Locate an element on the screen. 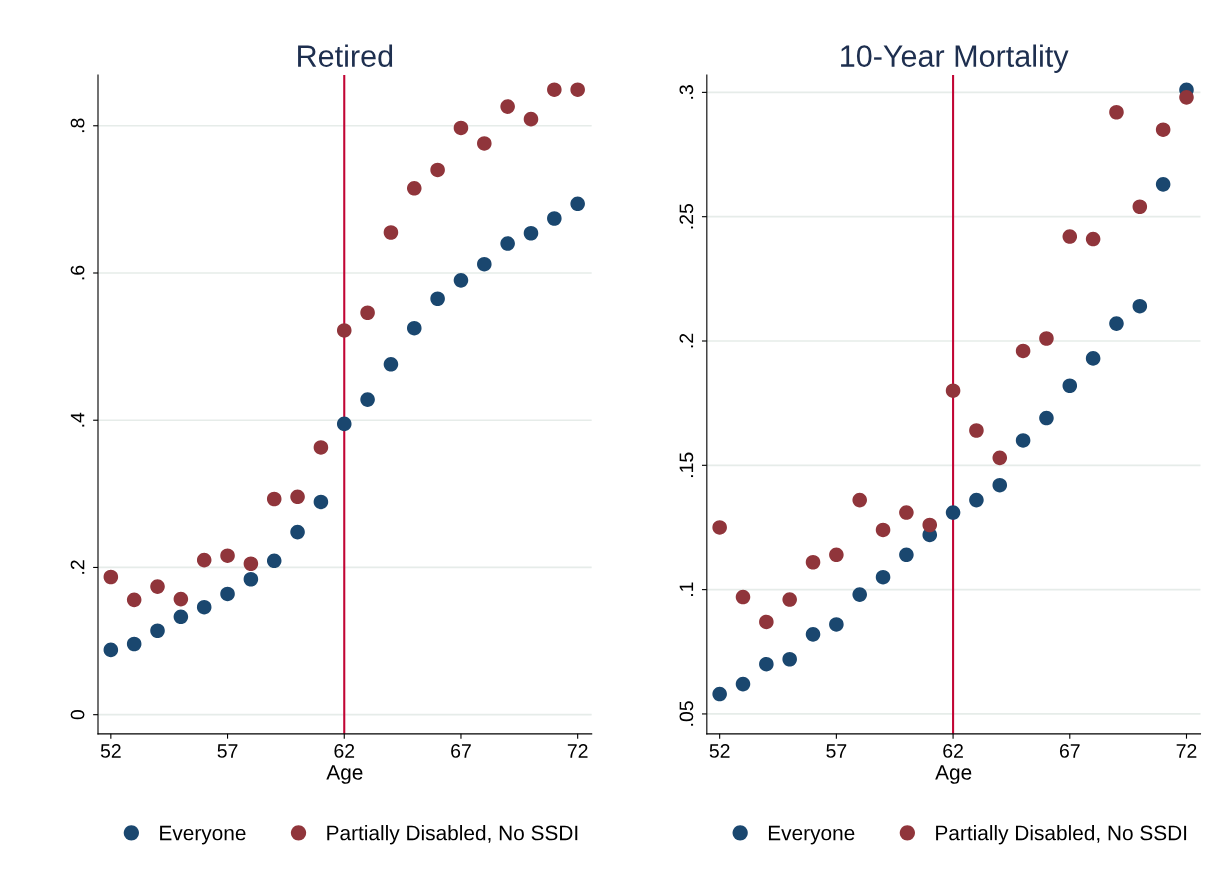 The width and height of the screenshot is (1225, 882). y-tick-label: .1 is located at coordinates (686, 589).